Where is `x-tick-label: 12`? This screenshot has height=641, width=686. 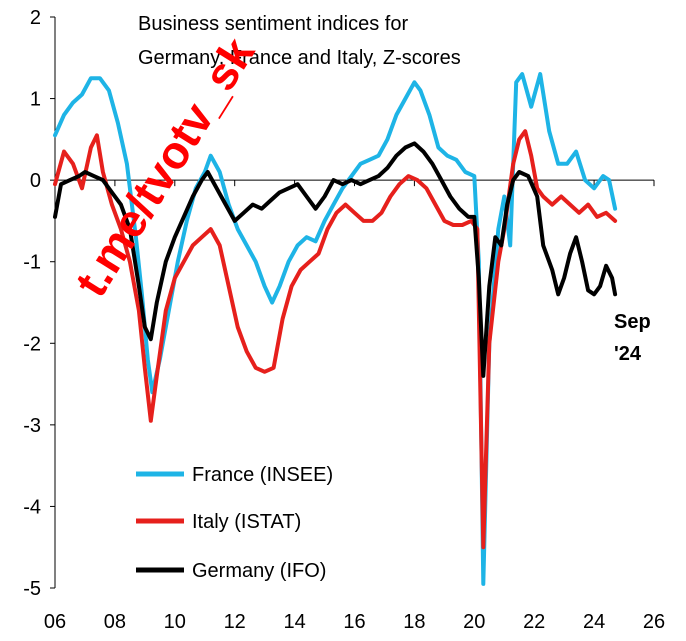
x-tick-label: 12 is located at coordinates (235, 622).